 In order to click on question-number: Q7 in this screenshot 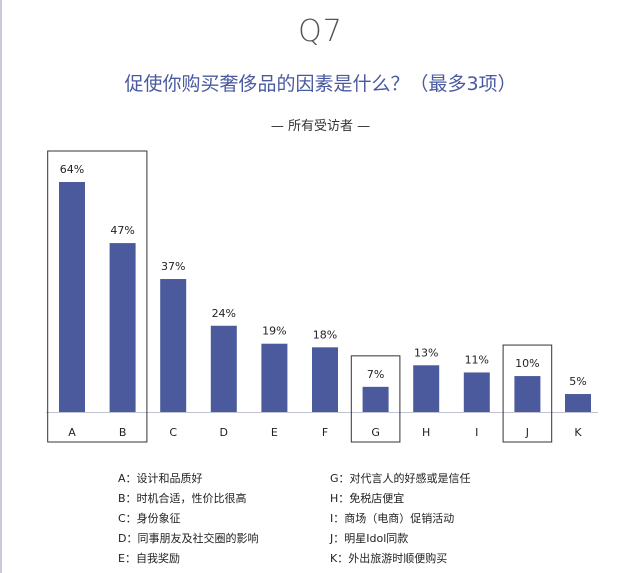, I will do `click(320, 31)`.